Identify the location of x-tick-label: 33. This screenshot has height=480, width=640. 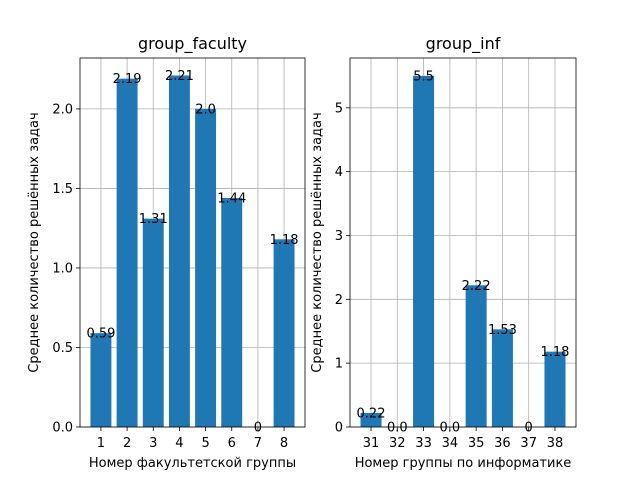
(423, 443).